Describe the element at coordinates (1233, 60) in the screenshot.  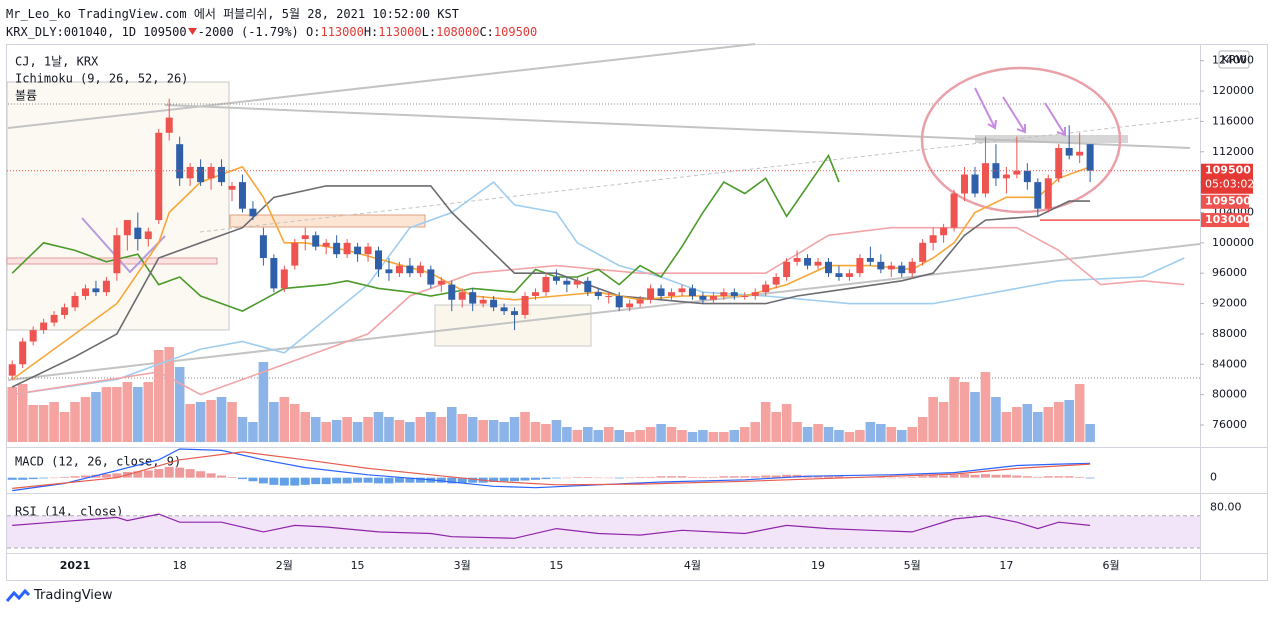
I see `y-tick-label: 124000` at that location.